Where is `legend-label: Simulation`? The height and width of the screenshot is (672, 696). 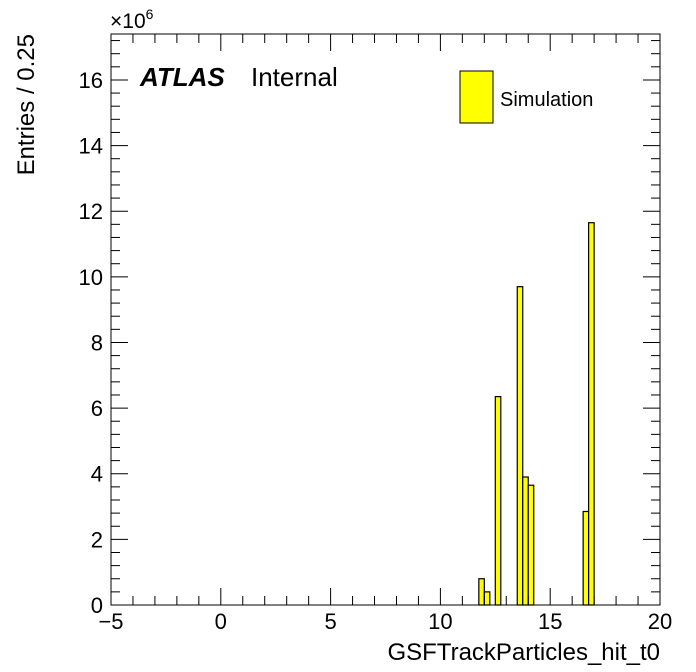
legend-label: Simulation is located at coordinates (546, 100).